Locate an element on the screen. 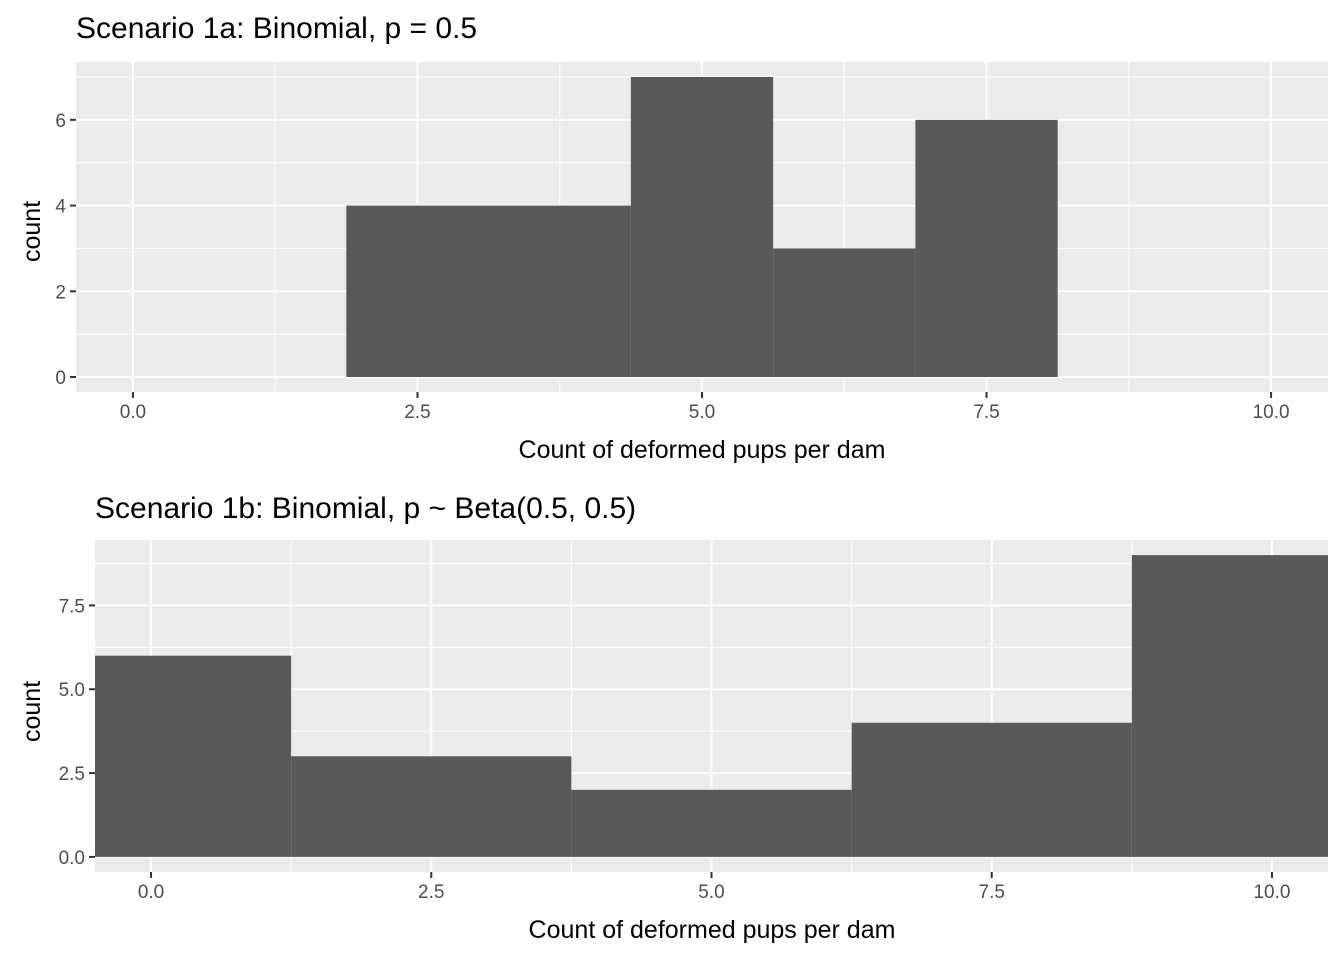 This screenshot has width=1344, height=960. y-tick-label: 4 is located at coordinates (60, 207).